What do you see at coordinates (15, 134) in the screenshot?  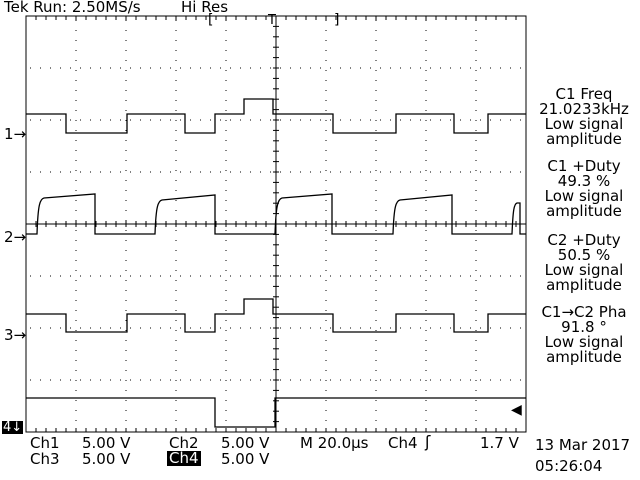 I see `channel-1-marker: 1→` at bounding box center [15, 134].